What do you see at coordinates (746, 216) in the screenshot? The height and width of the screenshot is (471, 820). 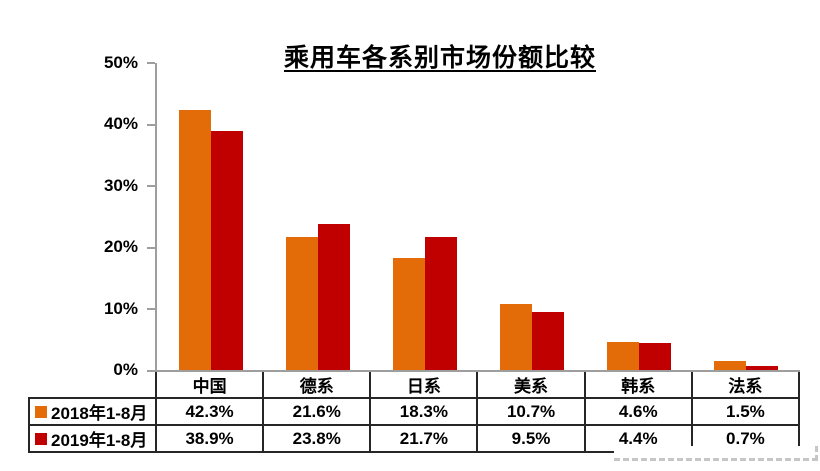 I see `bar-group-french` at bounding box center [746, 216].